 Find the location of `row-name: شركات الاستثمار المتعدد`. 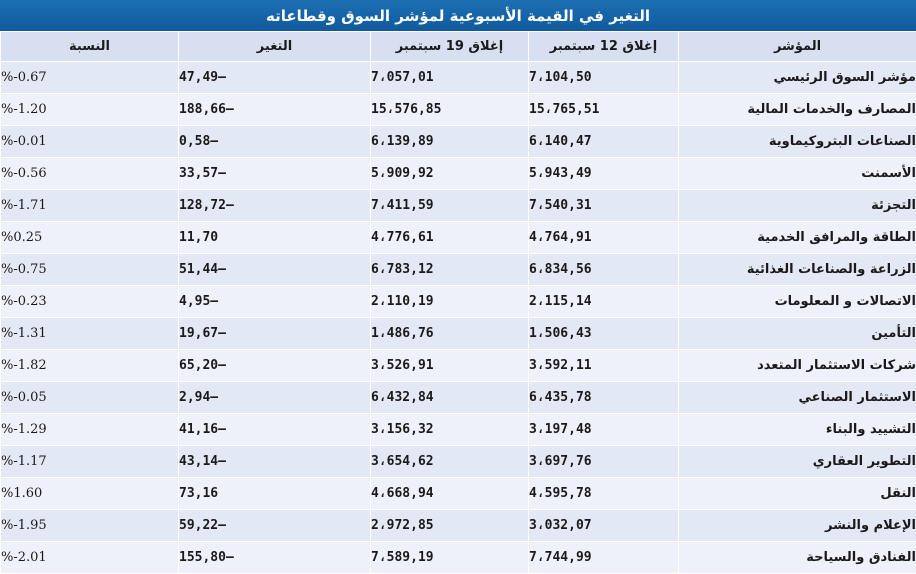

row-name: شركات الاستثمار المتعدد is located at coordinates (797, 366).